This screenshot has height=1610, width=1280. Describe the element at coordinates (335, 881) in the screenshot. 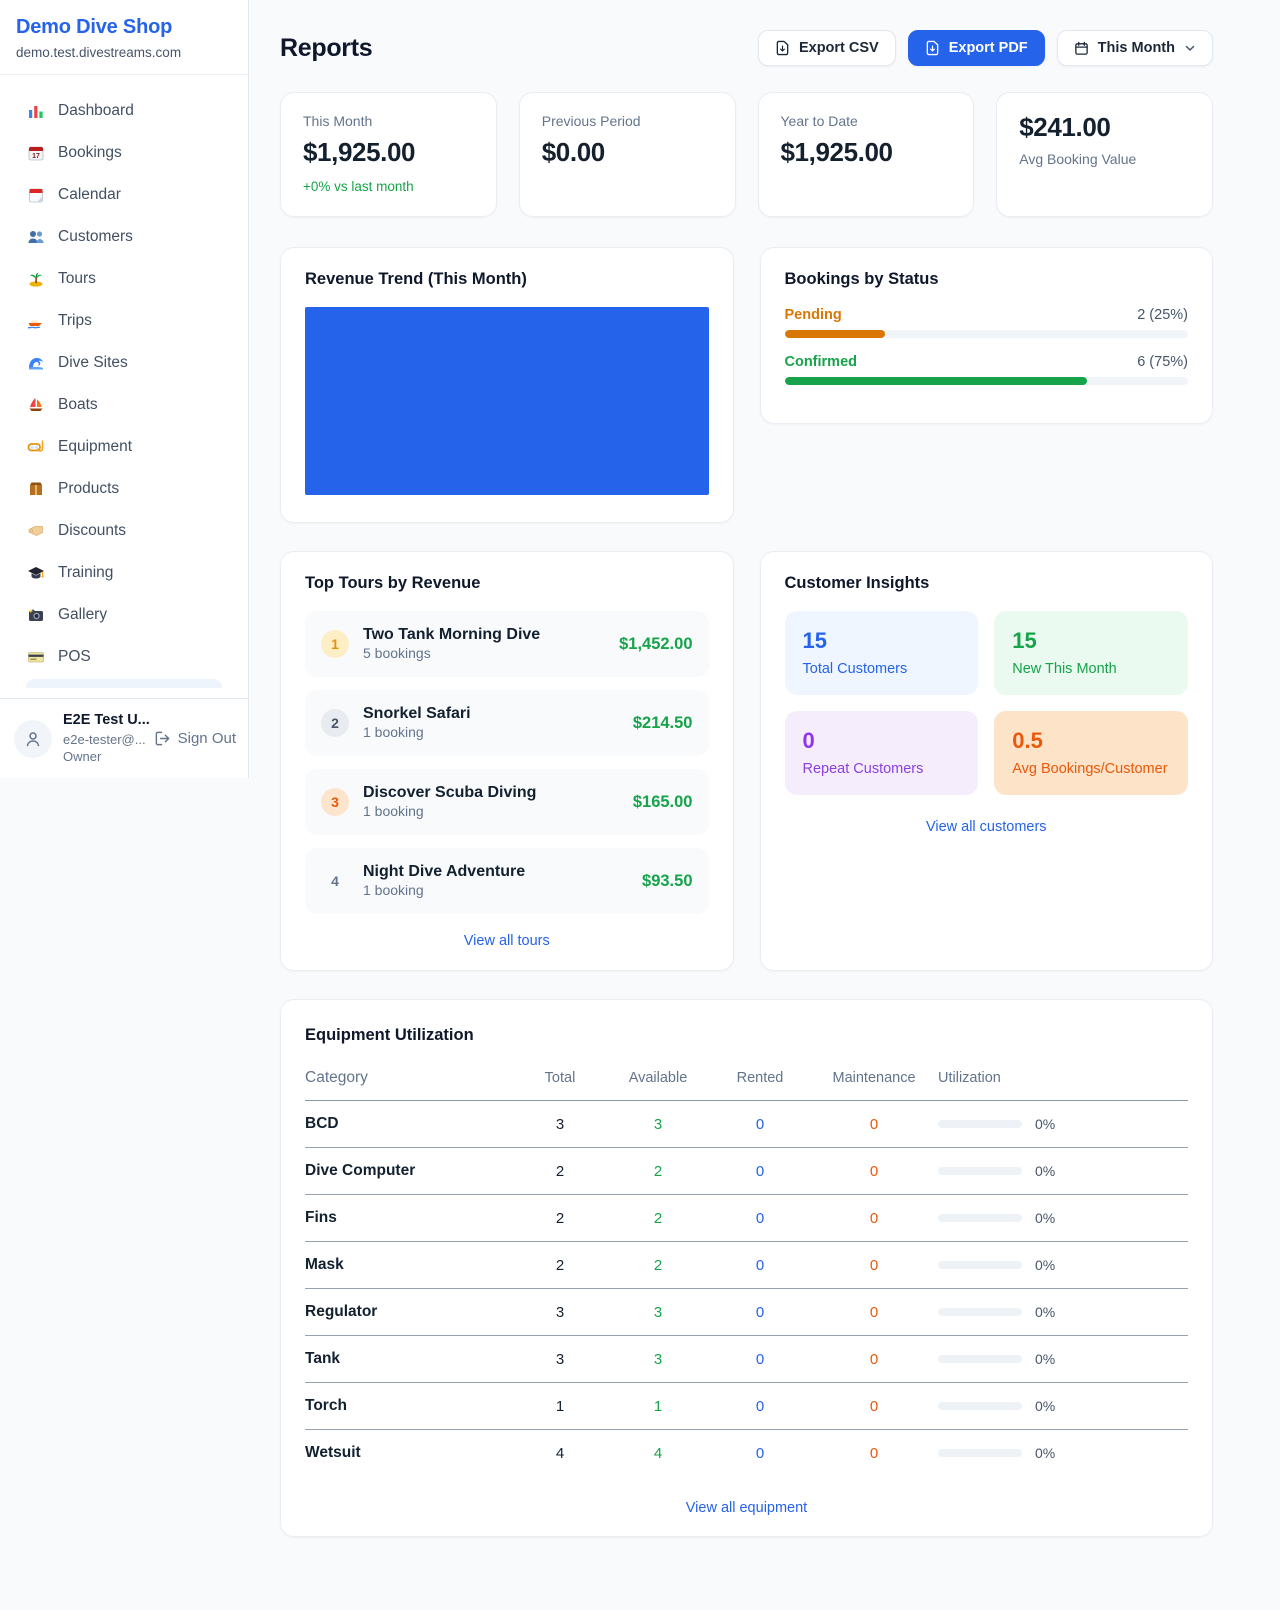

I see `rank-badge: 4` at that location.